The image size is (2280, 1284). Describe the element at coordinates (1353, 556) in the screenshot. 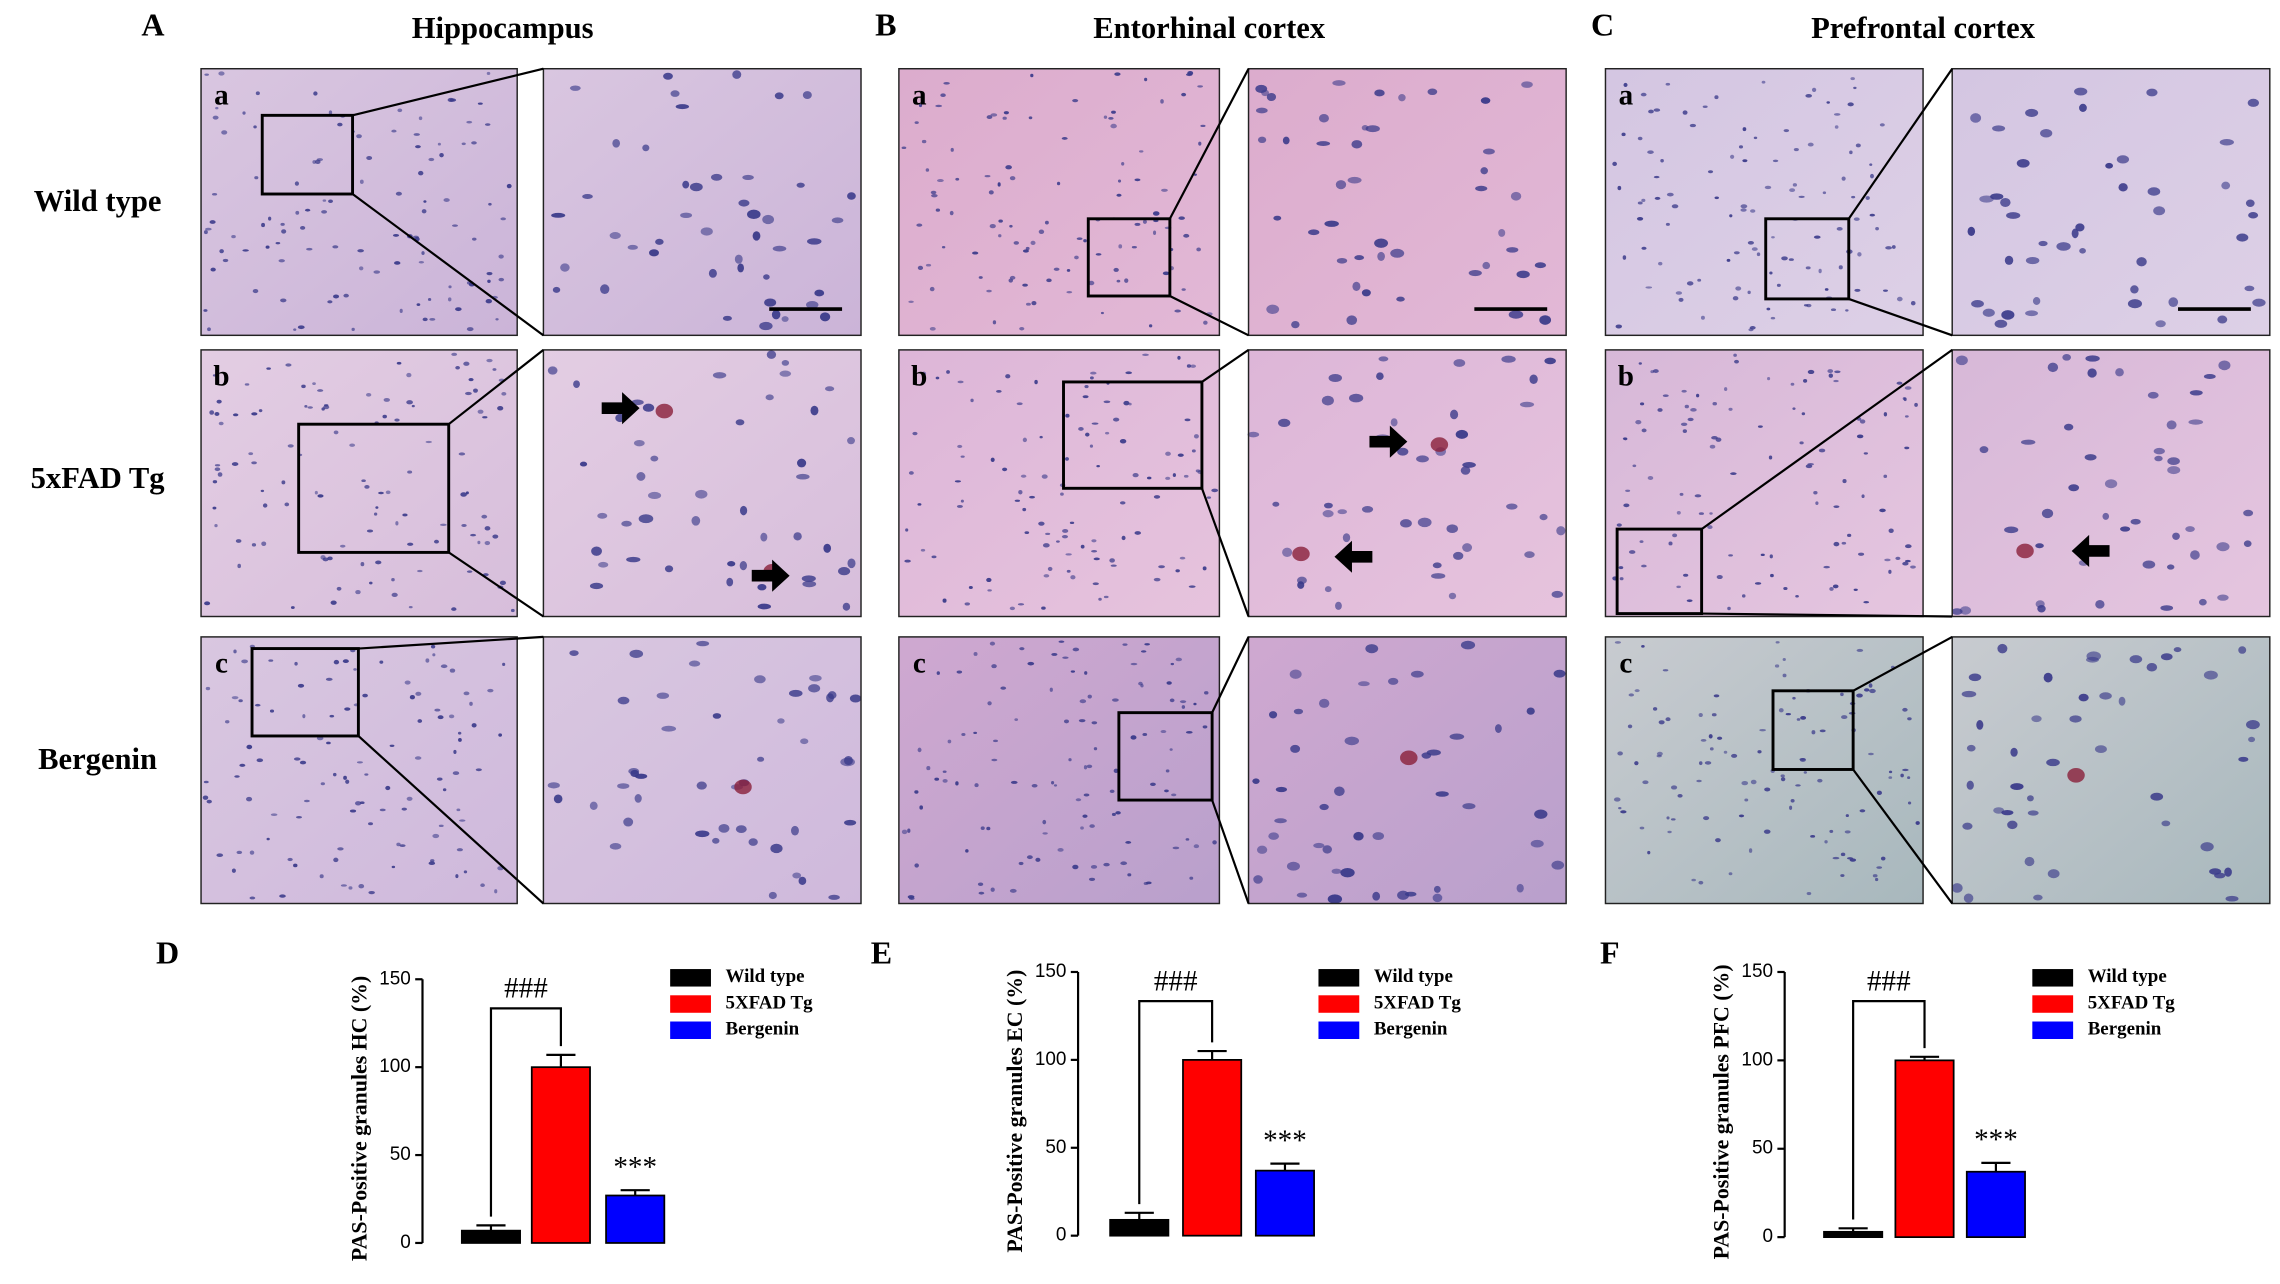

I see `arrow` at that location.